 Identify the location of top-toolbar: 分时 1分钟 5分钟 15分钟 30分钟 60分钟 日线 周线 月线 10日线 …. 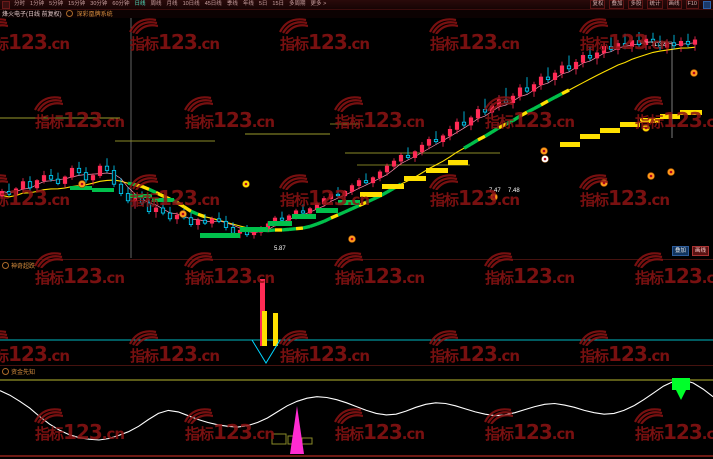
(356, 5).